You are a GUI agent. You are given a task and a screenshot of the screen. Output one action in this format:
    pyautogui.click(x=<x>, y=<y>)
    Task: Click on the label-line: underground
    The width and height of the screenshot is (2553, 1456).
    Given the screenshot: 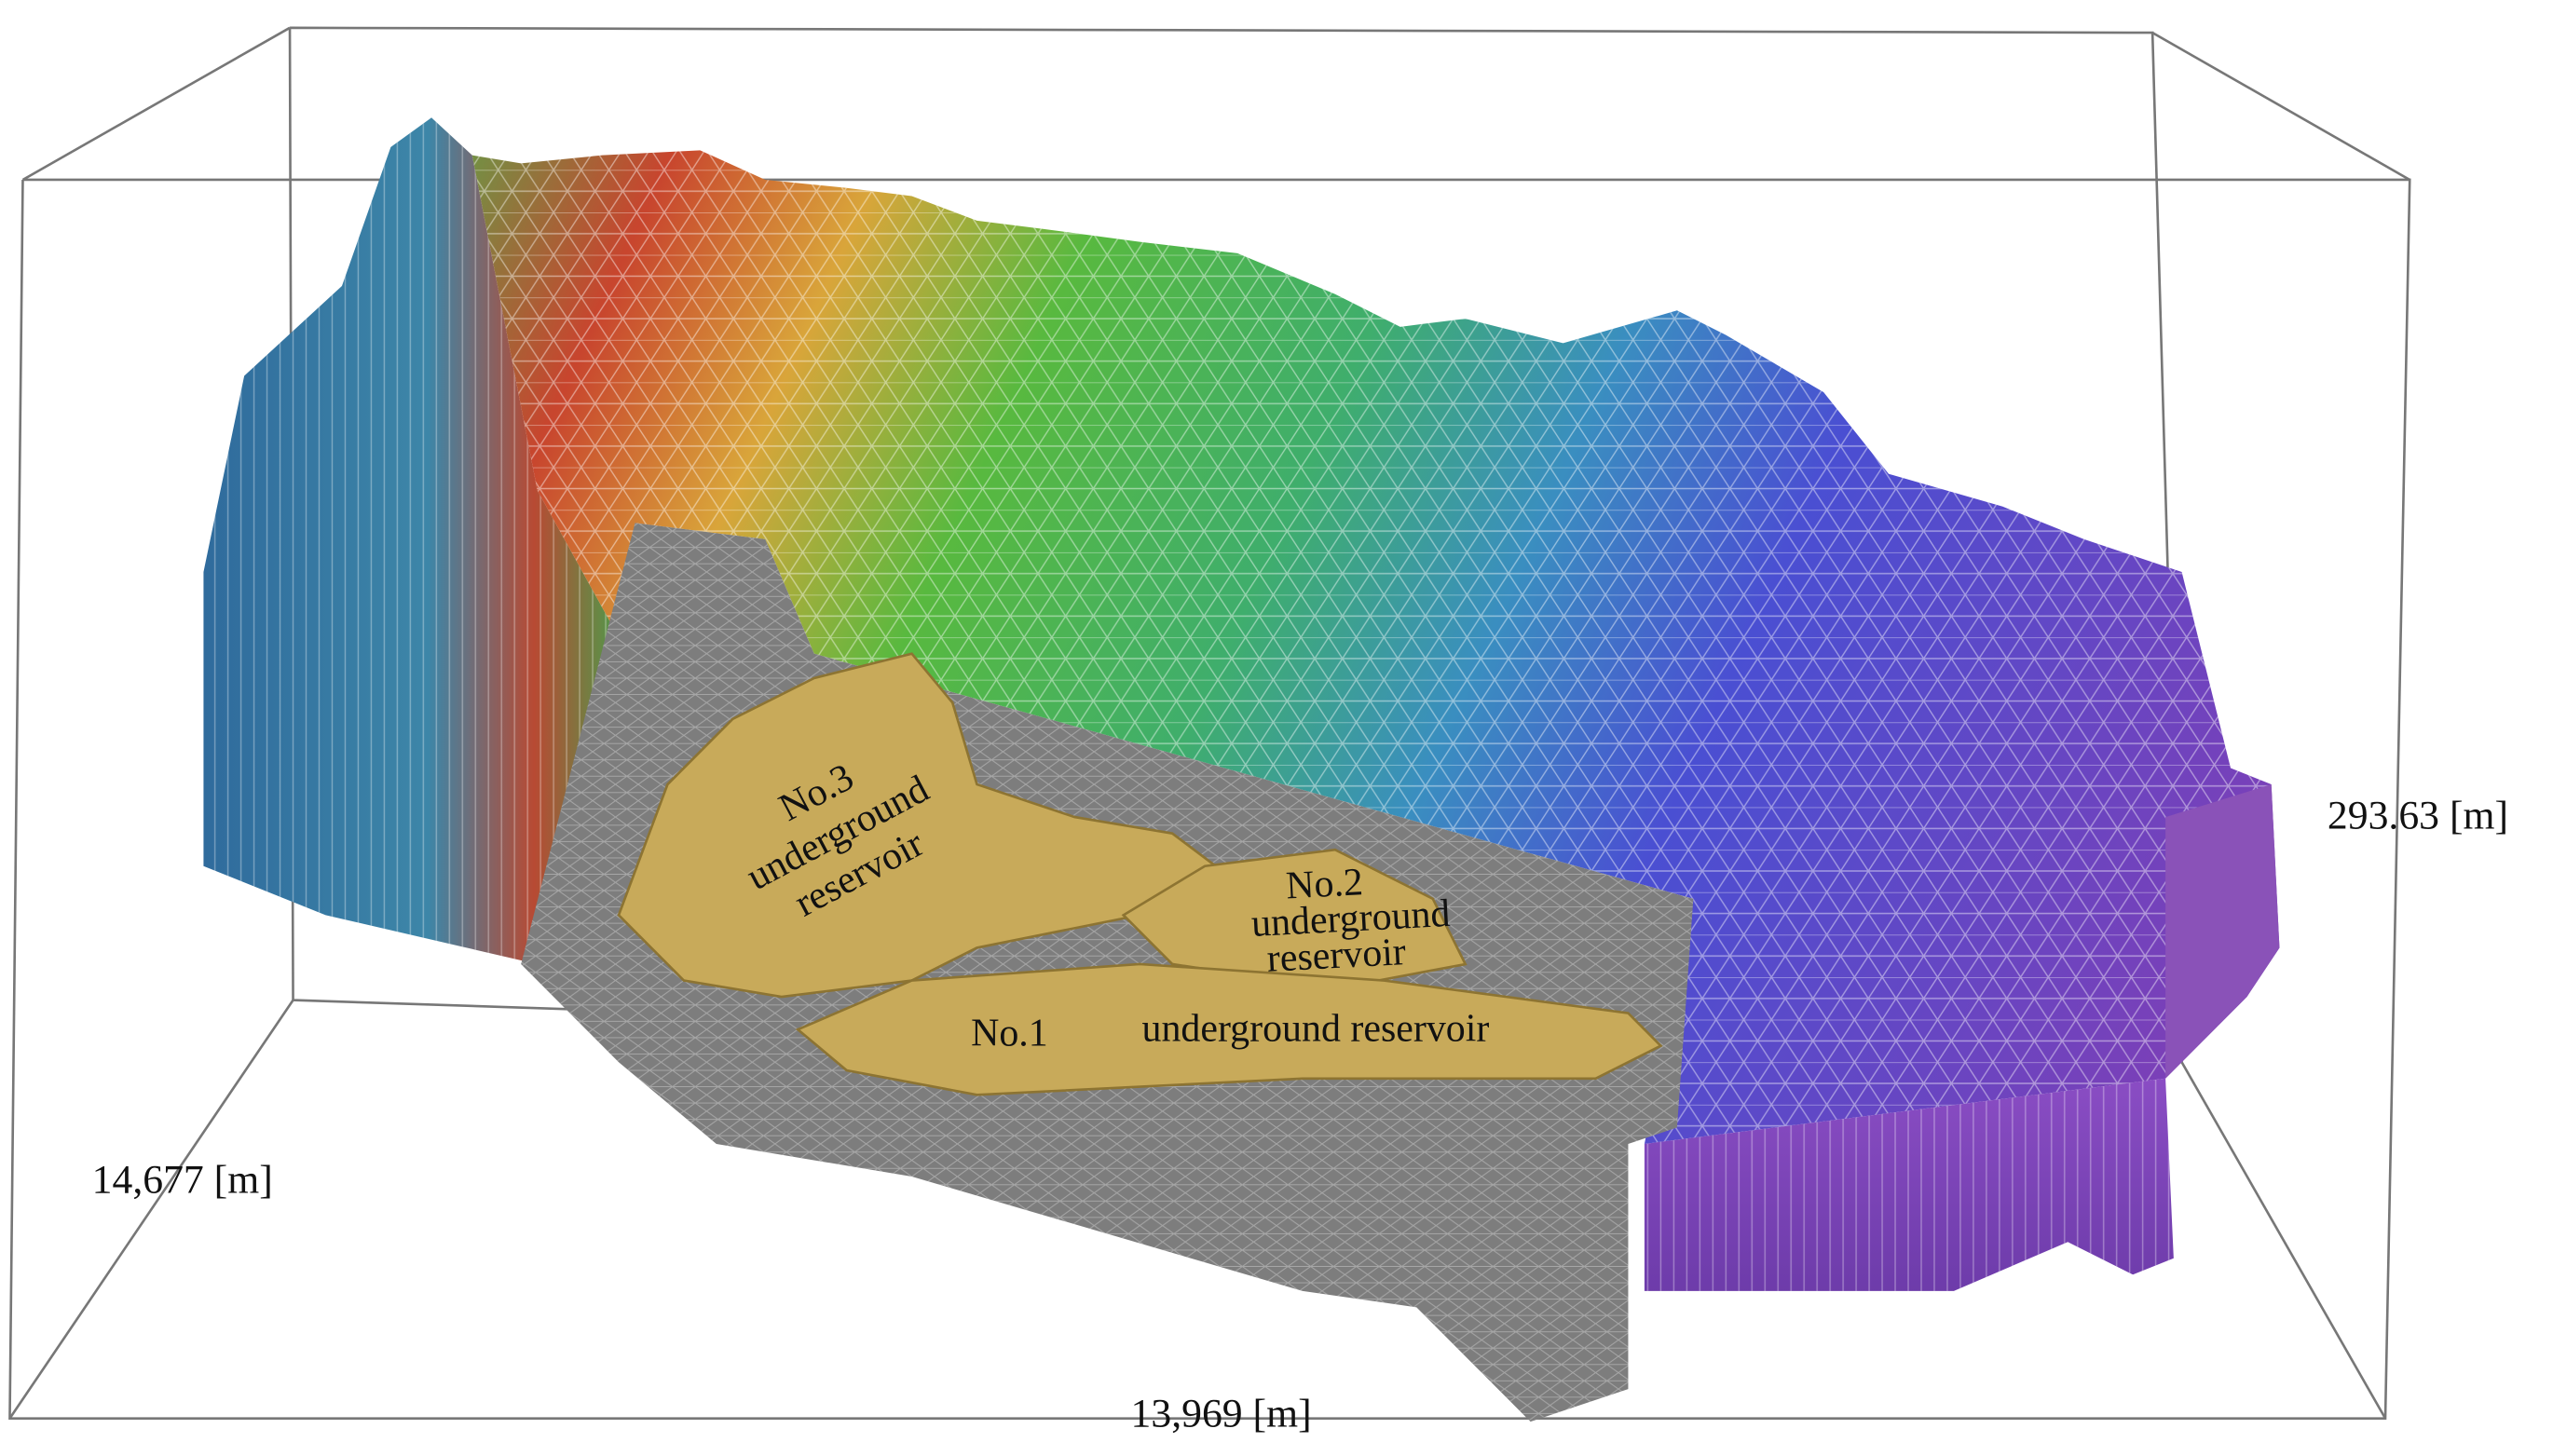 What is the action you would take?
    pyautogui.click(x=1351, y=919)
    